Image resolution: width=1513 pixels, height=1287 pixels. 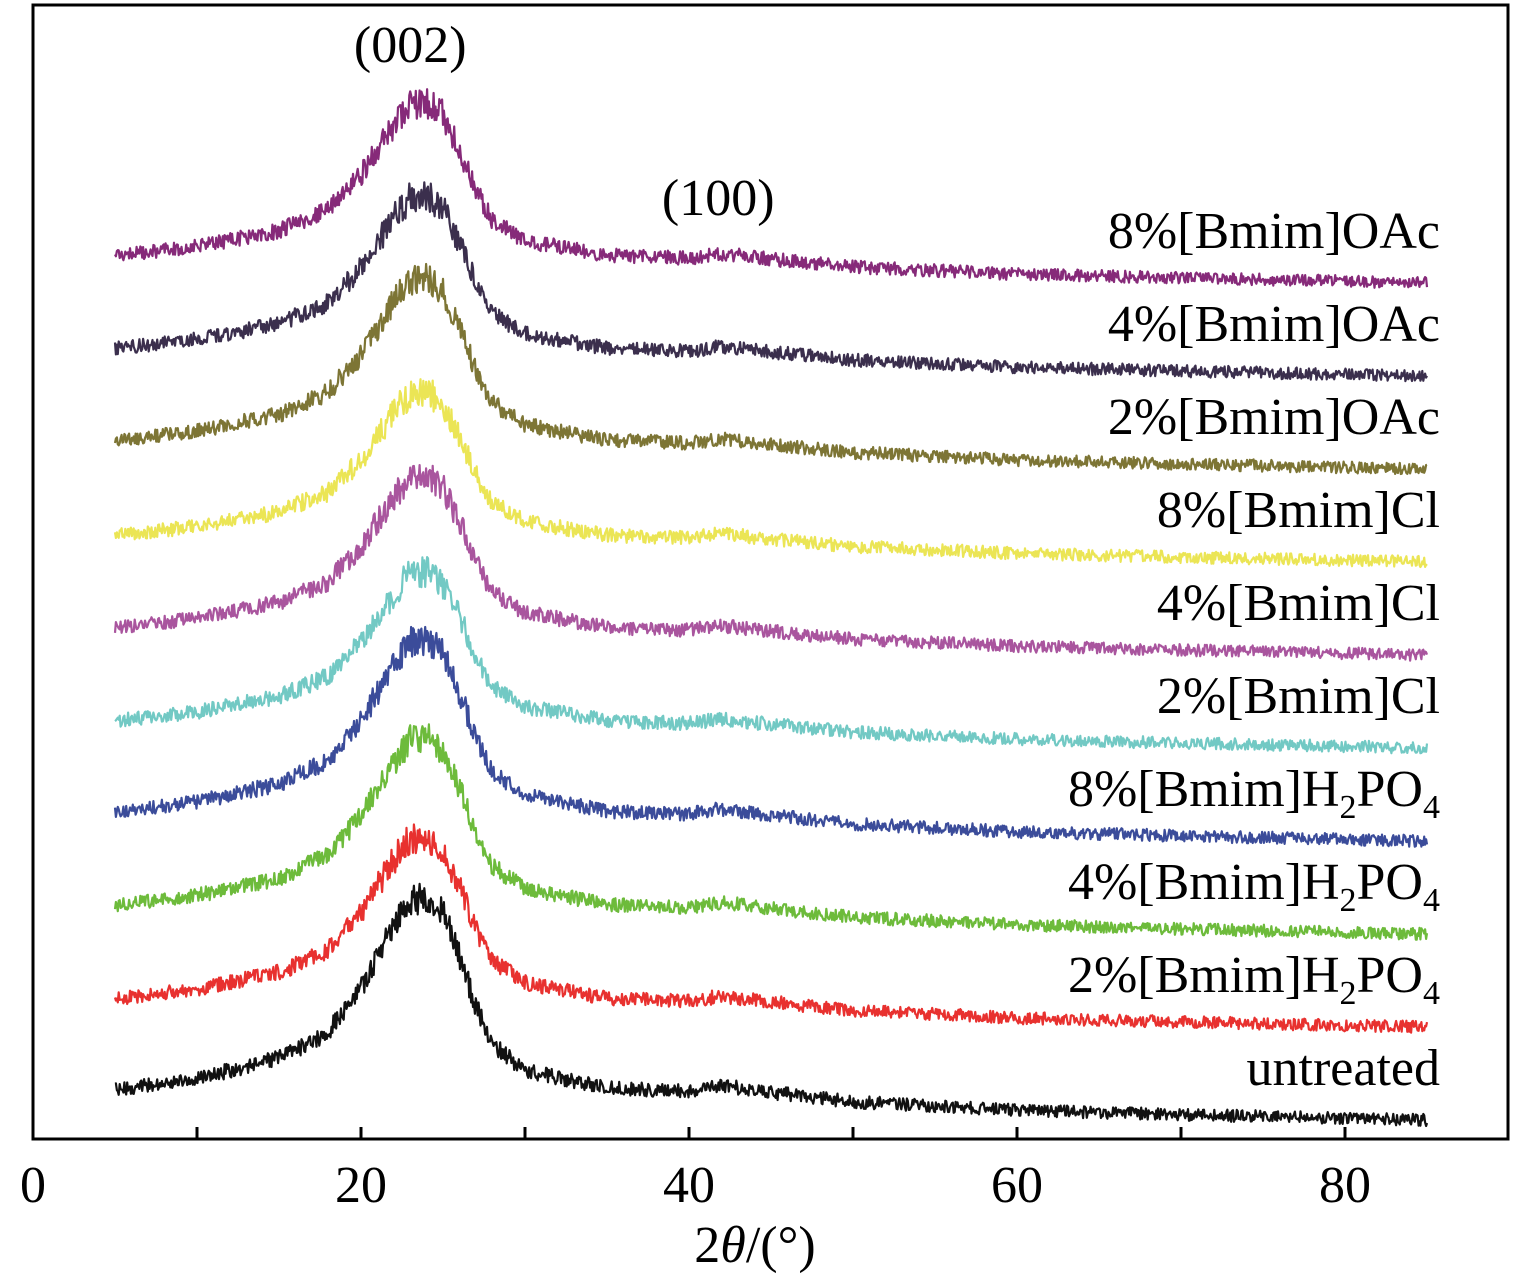 What do you see at coordinates (564, 122) in the screenshot?
I see `peak-annotations: (002) (100)` at bounding box center [564, 122].